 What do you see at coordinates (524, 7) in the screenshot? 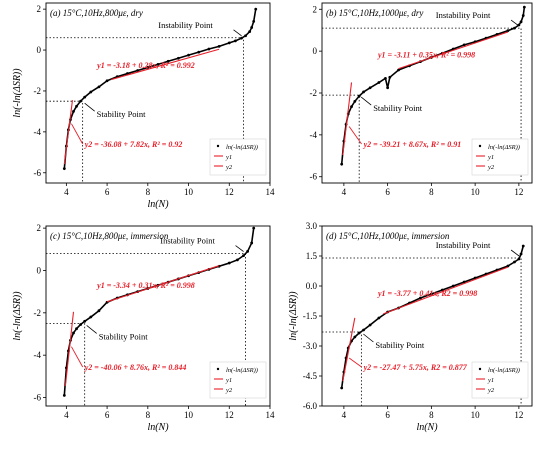
I see `data-point` at bounding box center [524, 7].